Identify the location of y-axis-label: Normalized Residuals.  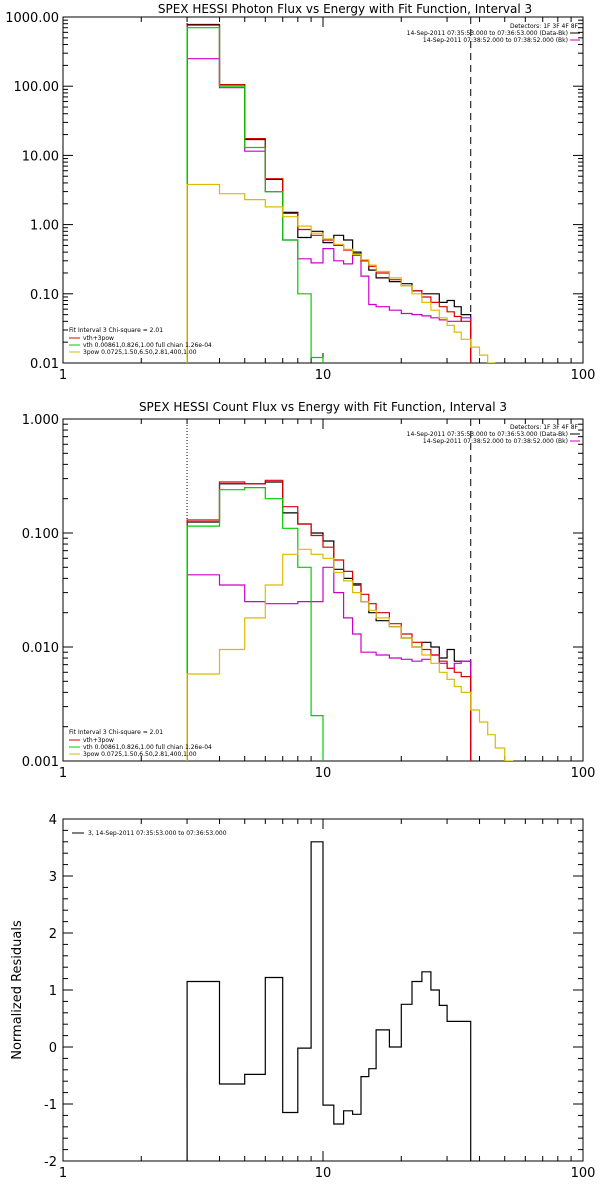
(17, 990).